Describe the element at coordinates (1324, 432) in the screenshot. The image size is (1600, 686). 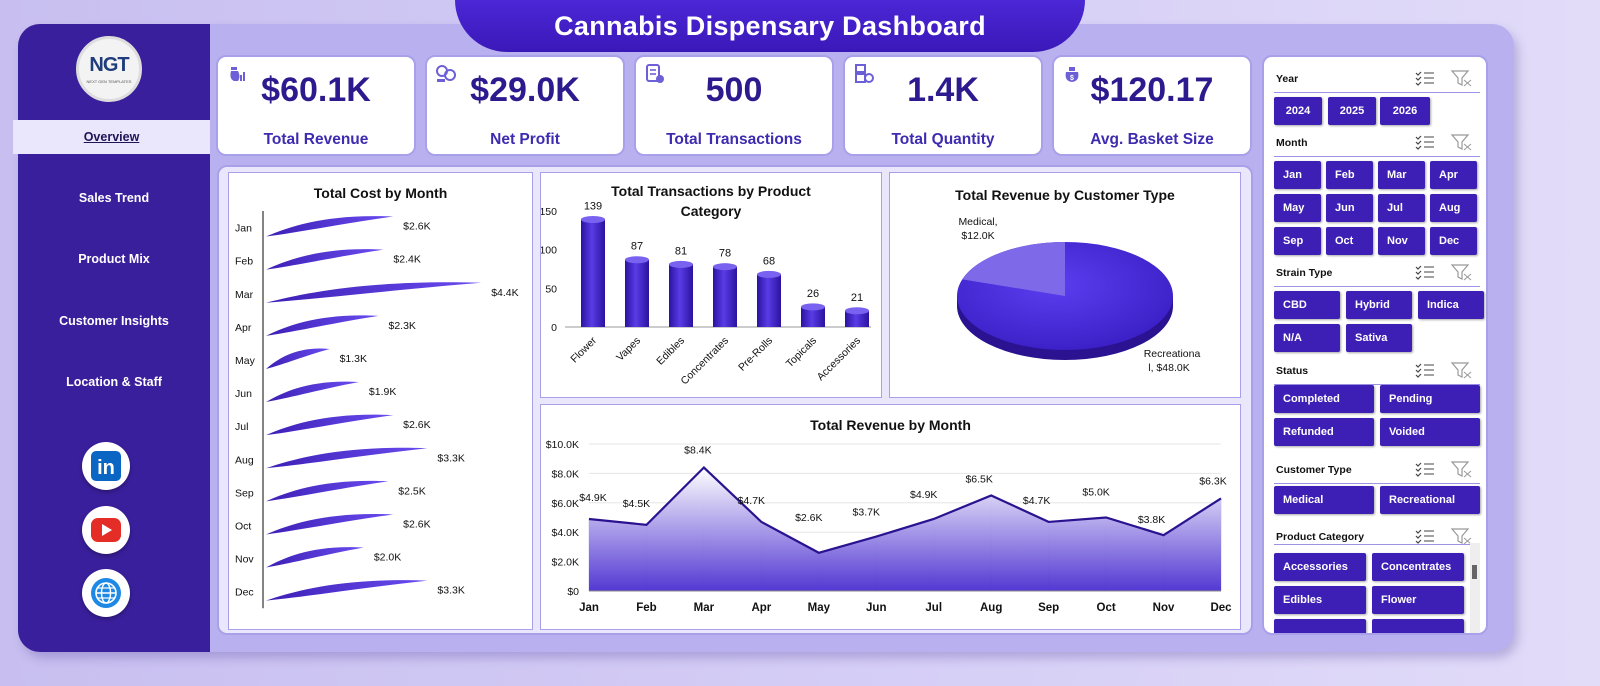
I see `slicer-chip: Refunded` at that location.